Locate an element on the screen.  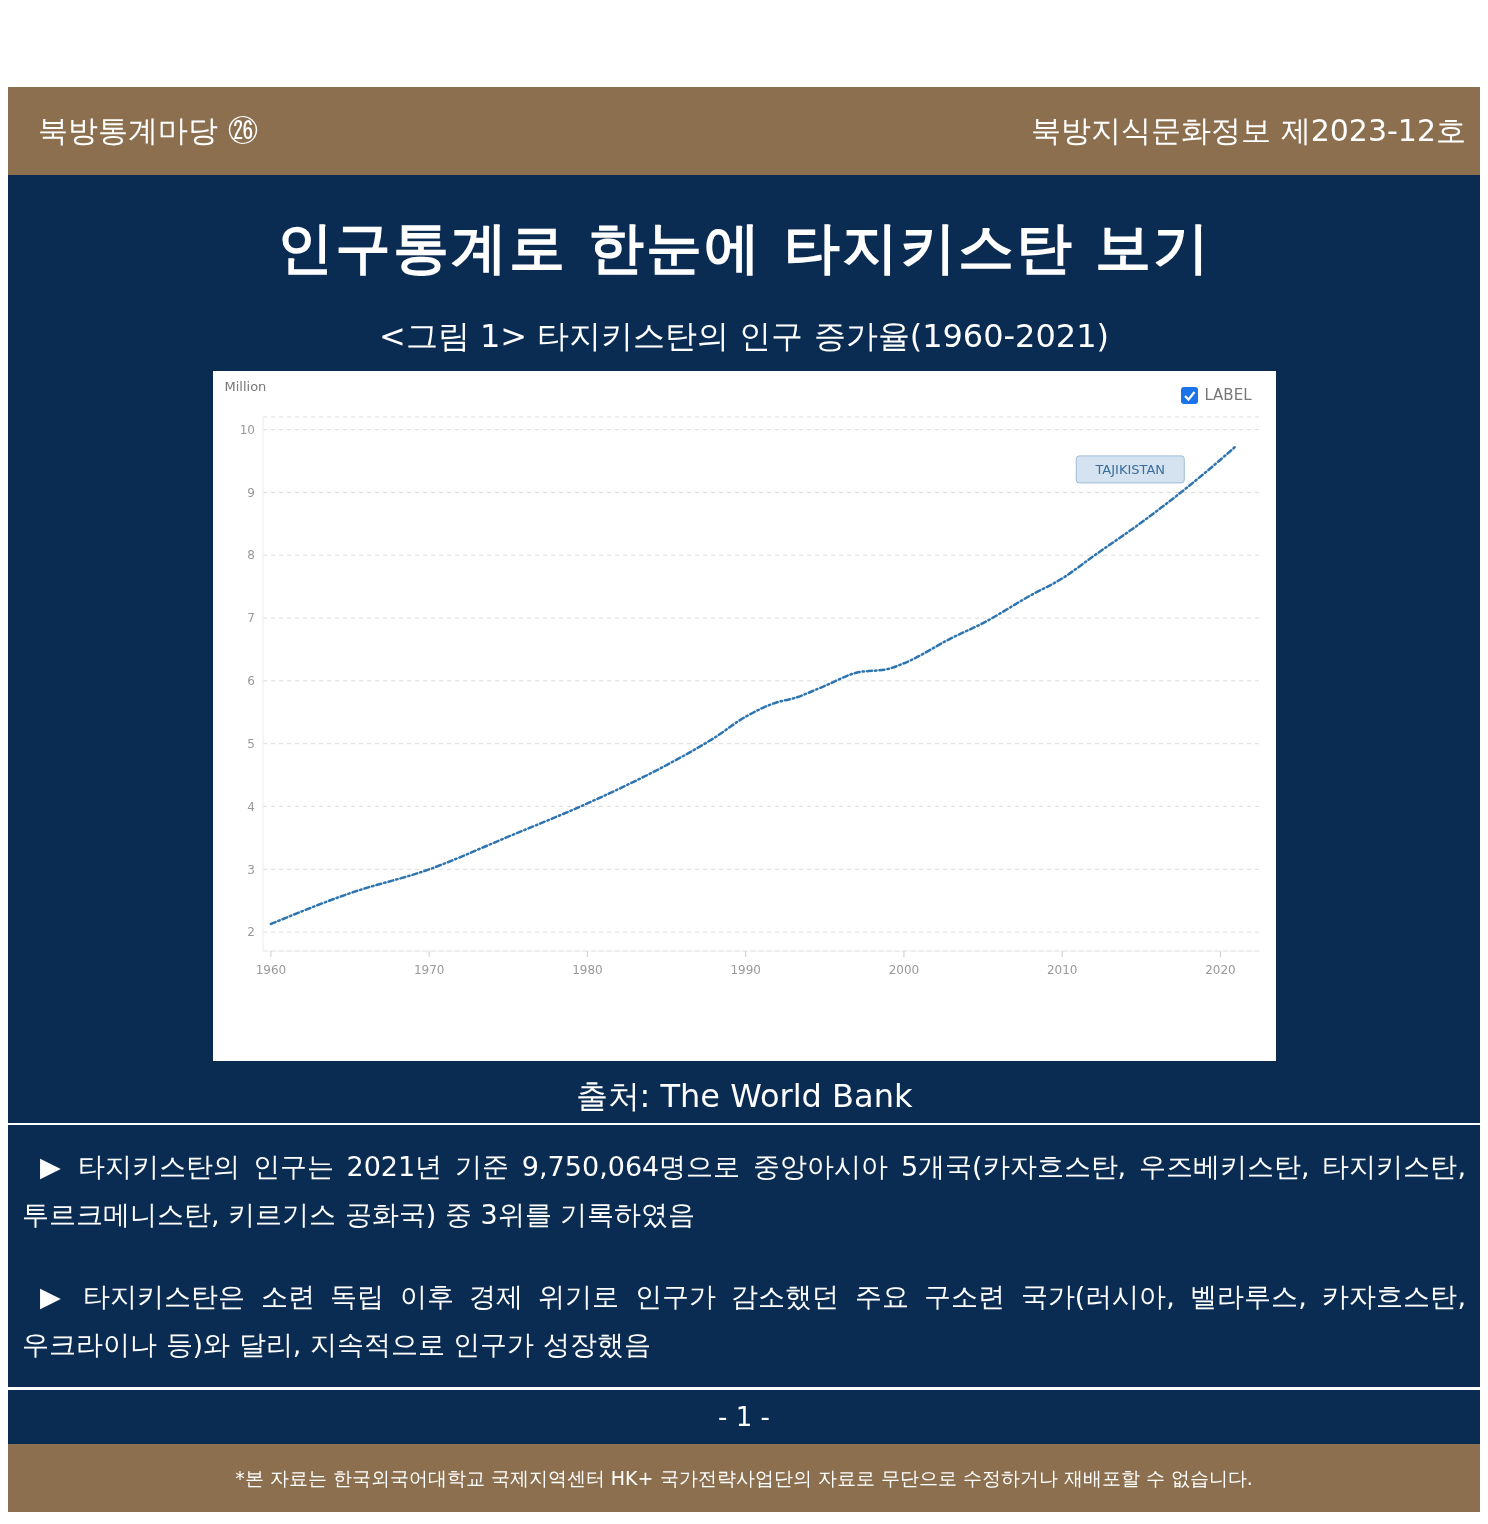
text: 북방통계마당 ㉖ is located at coordinates (148, 130).